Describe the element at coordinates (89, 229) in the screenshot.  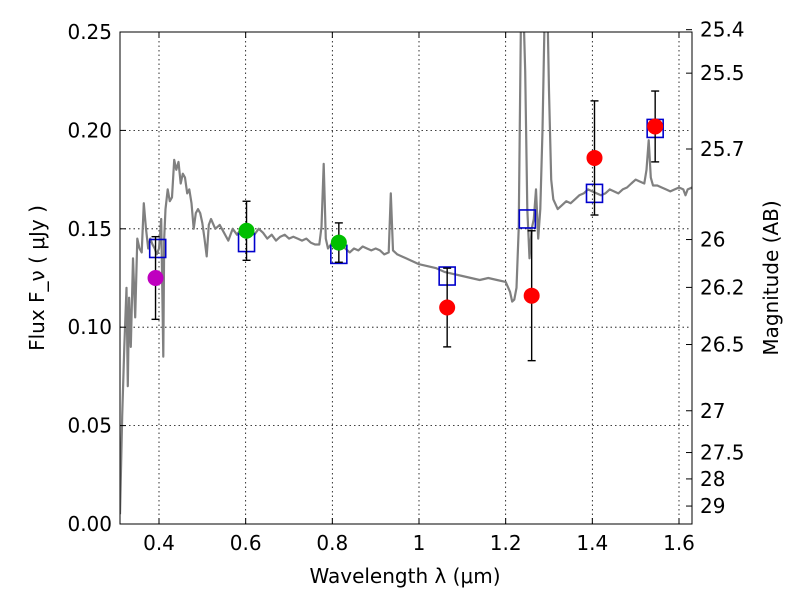
I see `y-tick-label: 0.15` at that location.